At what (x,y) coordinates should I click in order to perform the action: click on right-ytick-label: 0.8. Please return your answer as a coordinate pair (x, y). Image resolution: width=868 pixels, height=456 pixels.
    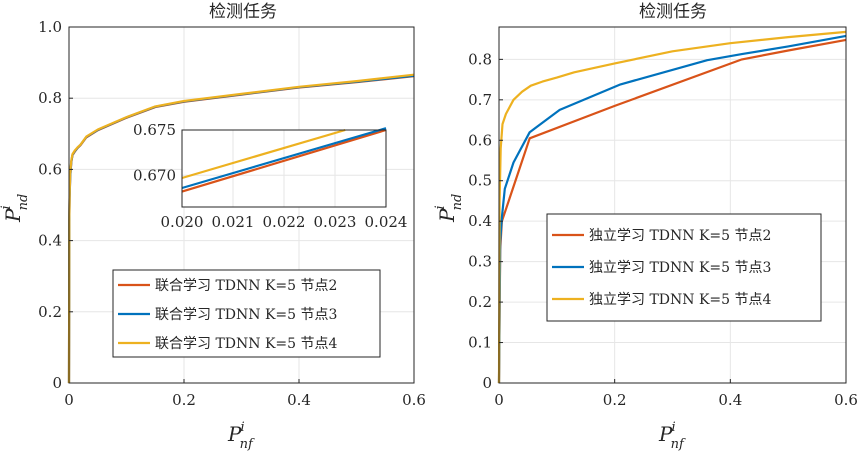
    Looking at the image, I should click on (480, 59).